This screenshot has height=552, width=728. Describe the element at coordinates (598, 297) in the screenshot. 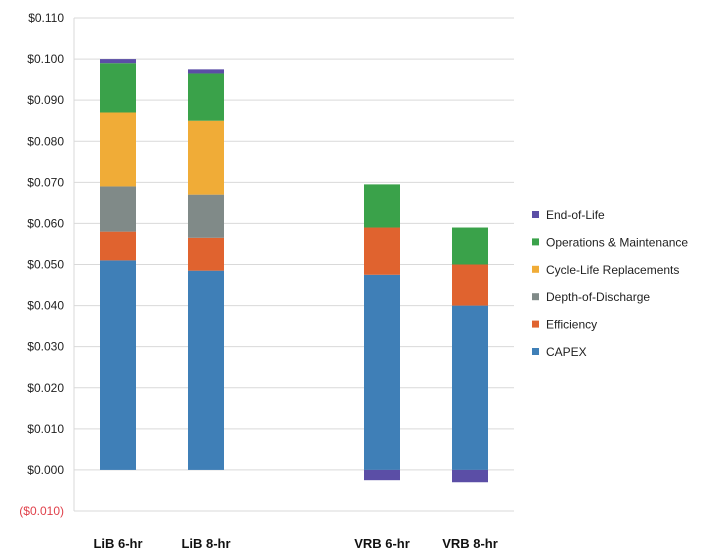

I see `legend-label: Depth-of-Discharge` at that location.